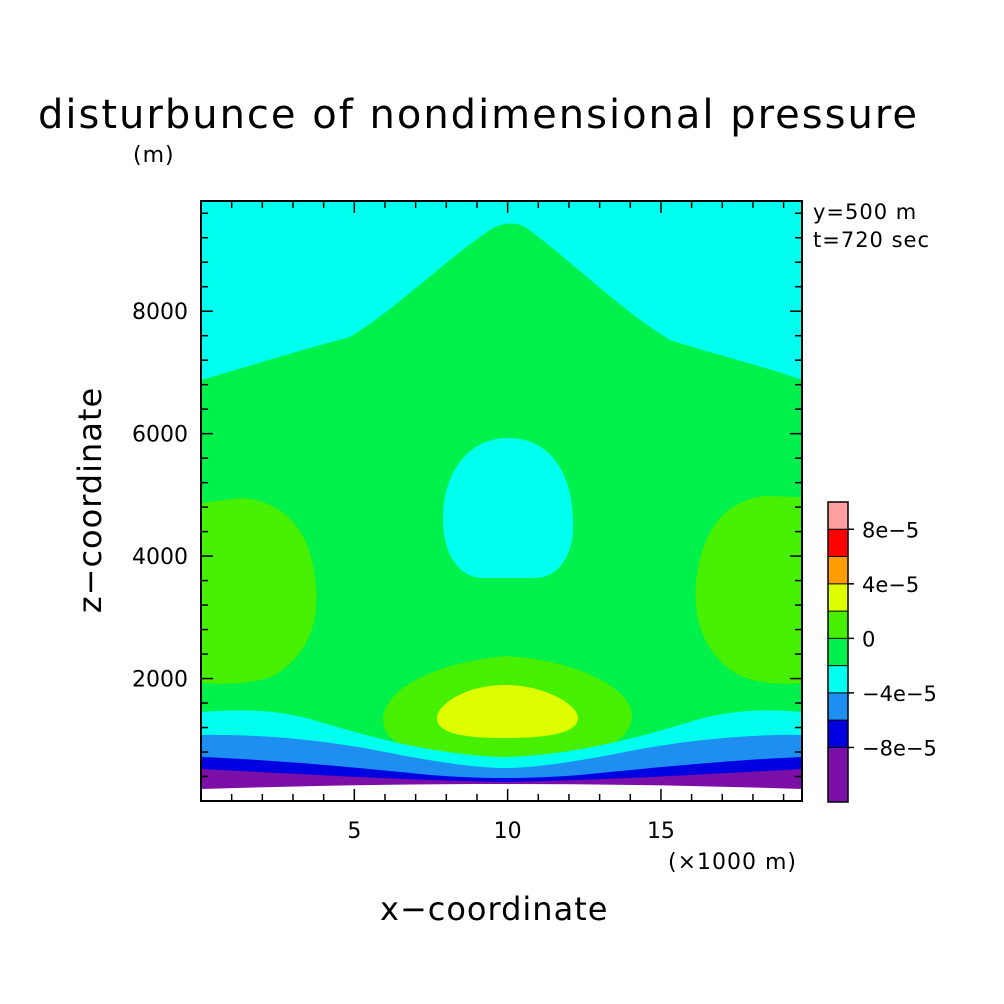 The width and height of the screenshot is (1004, 1004). I want to click on x-tick-label: 10, so click(508, 831).